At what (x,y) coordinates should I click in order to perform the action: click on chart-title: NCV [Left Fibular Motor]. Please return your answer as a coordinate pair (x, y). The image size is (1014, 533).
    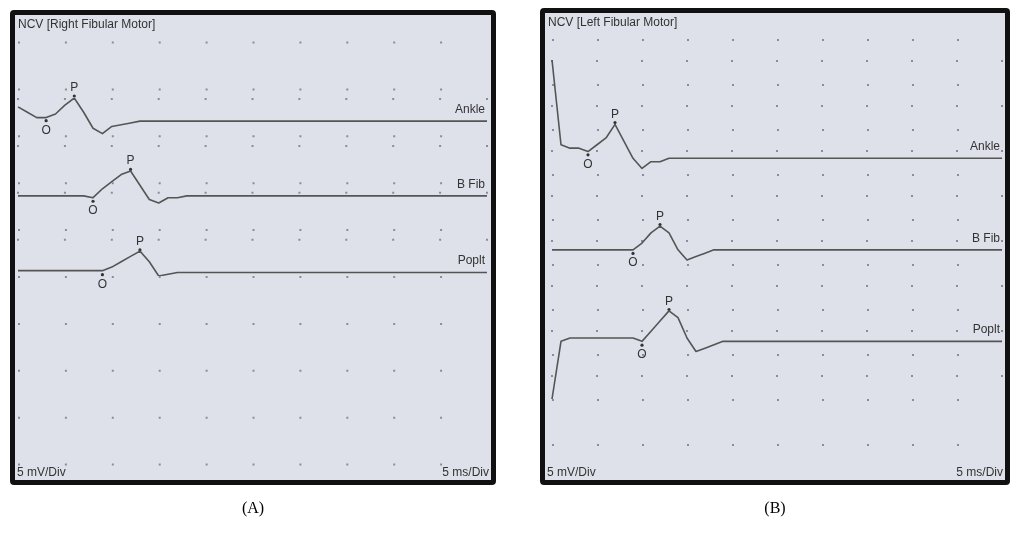
    Looking at the image, I should click on (613, 22).